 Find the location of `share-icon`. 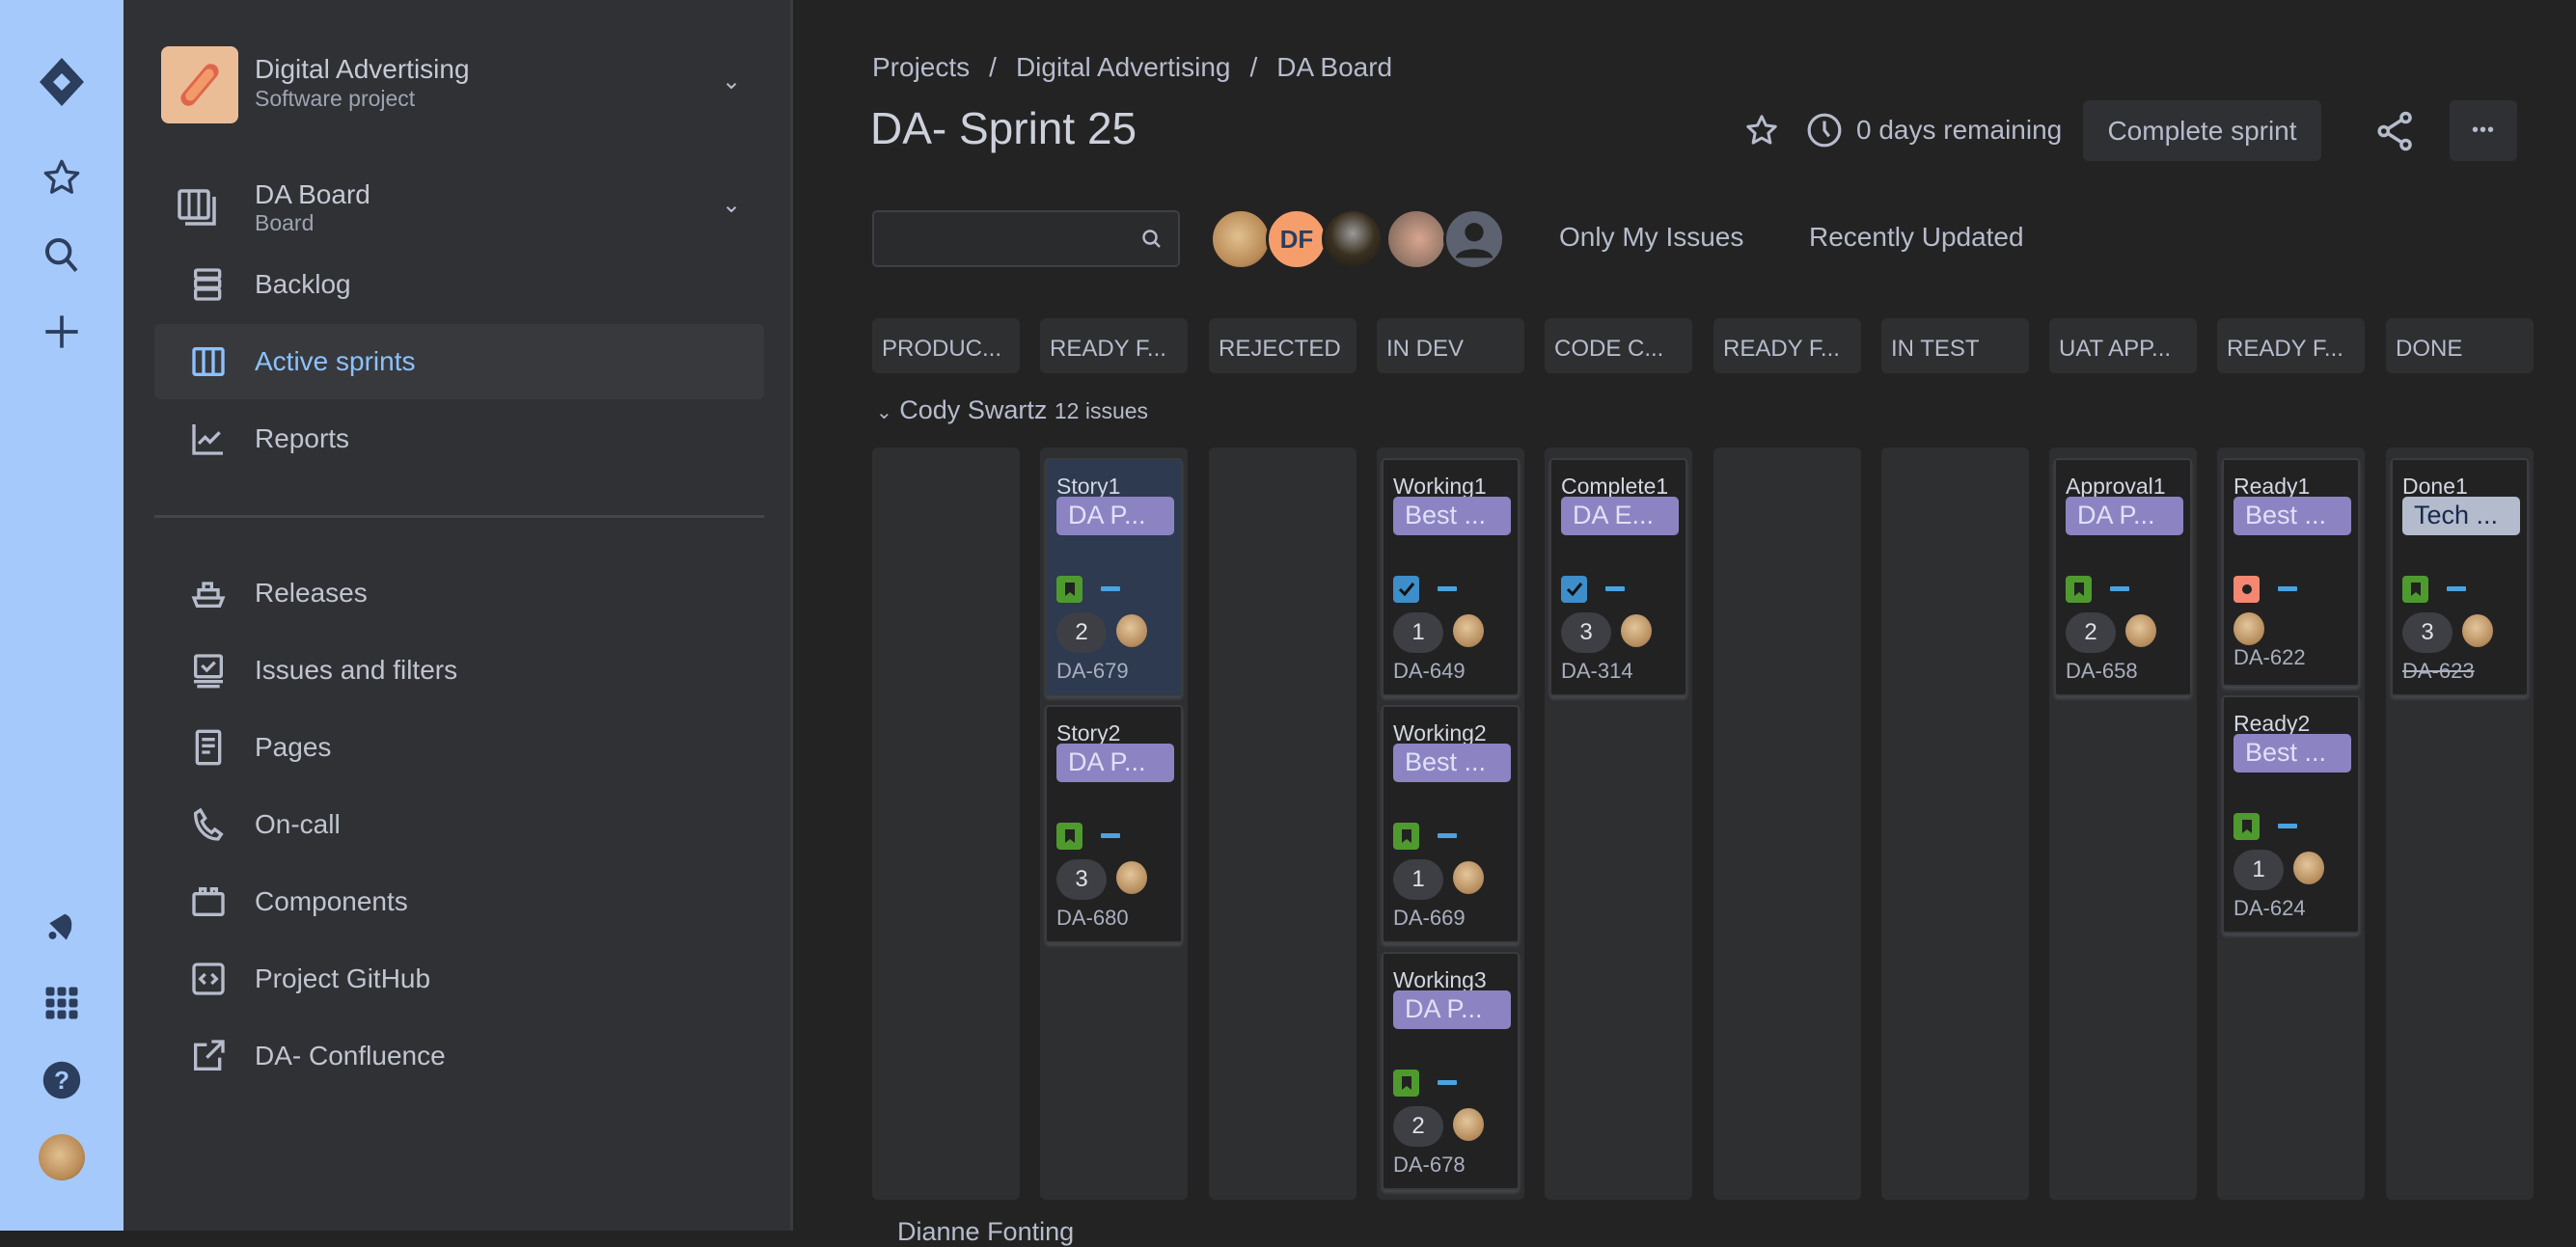

share-icon is located at coordinates (2395, 133).